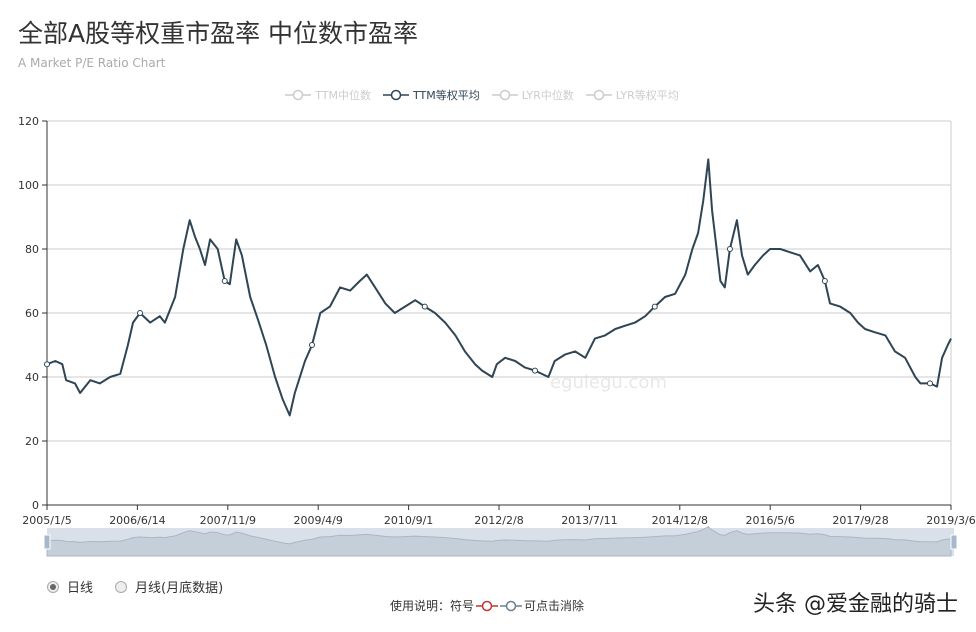 The width and height of the screenshot is (976, 632). I want to click on legend-label: LYR等权平均, so click(647, 95).